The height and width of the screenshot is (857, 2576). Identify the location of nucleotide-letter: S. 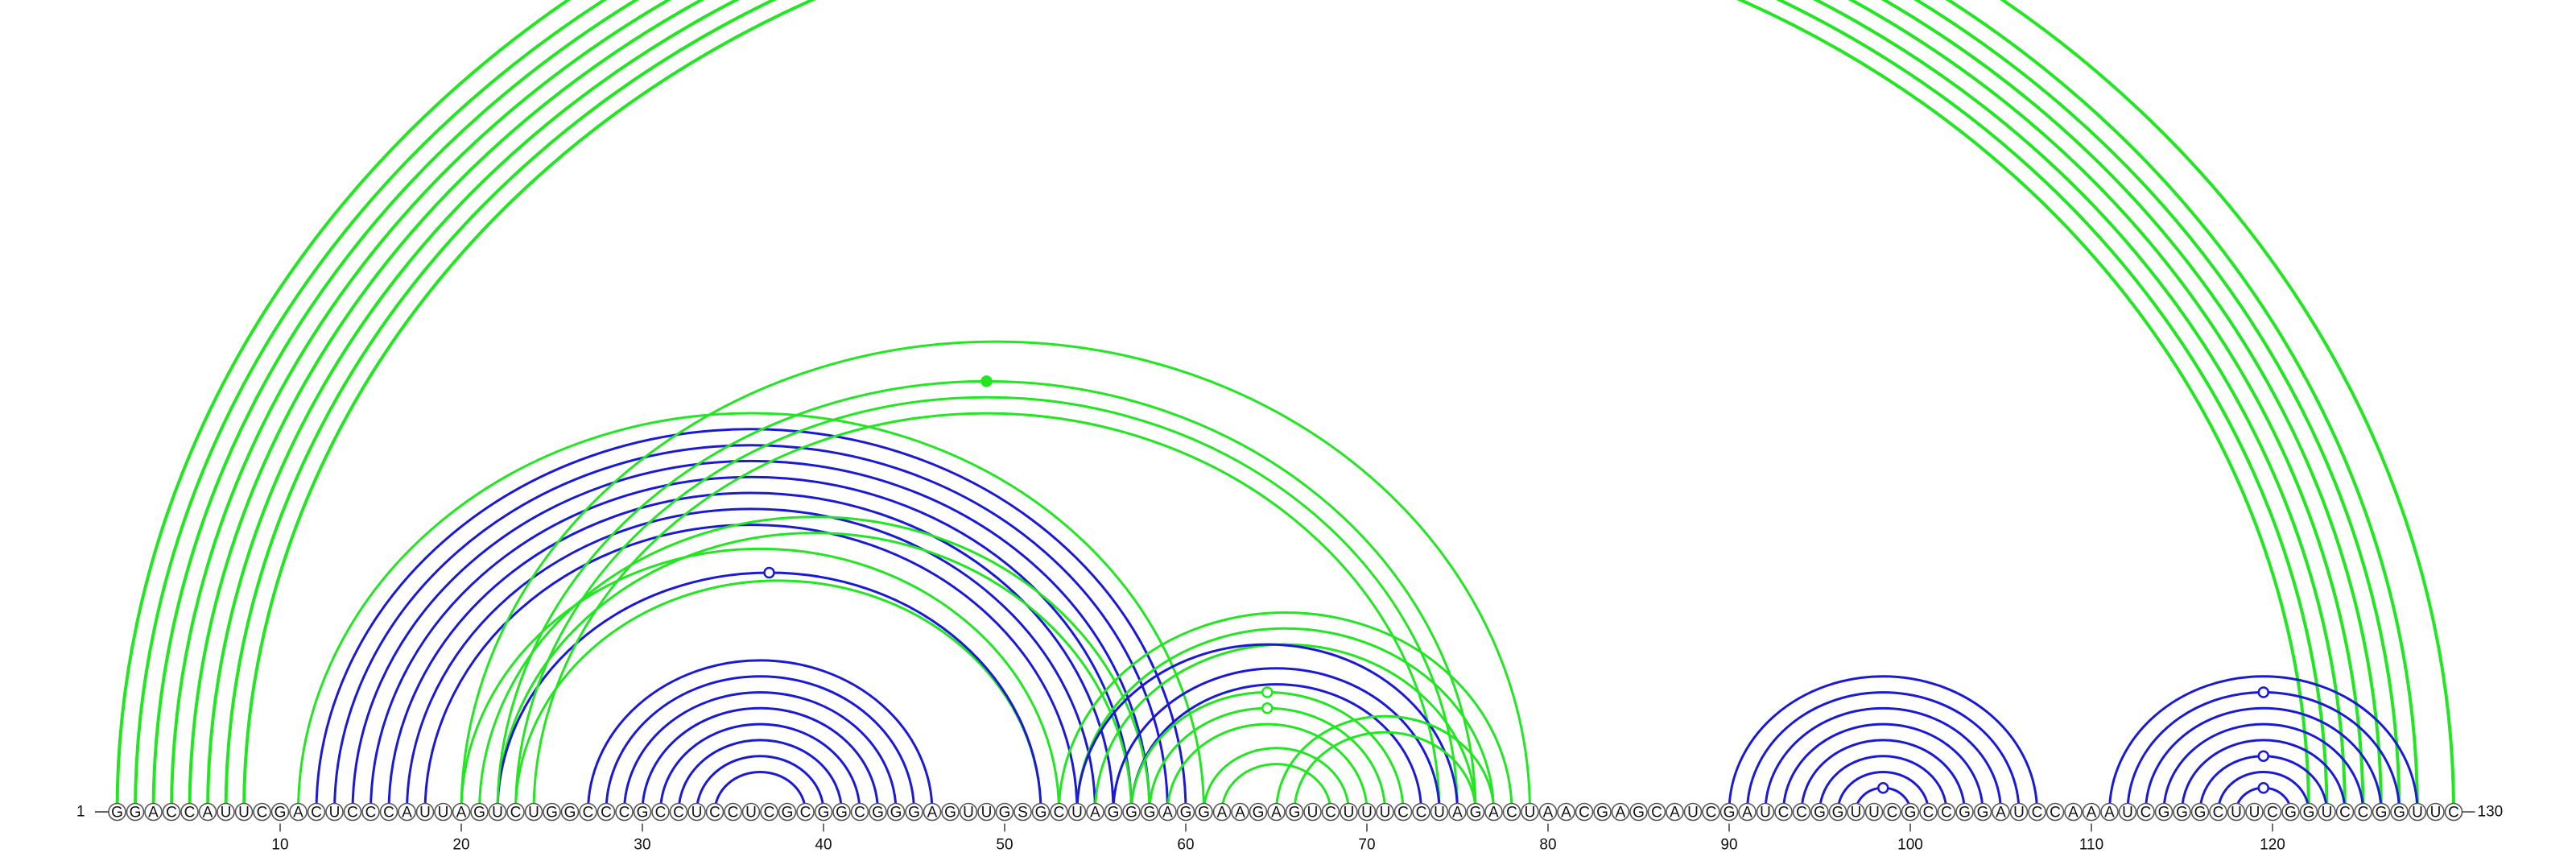
(1023, 813).